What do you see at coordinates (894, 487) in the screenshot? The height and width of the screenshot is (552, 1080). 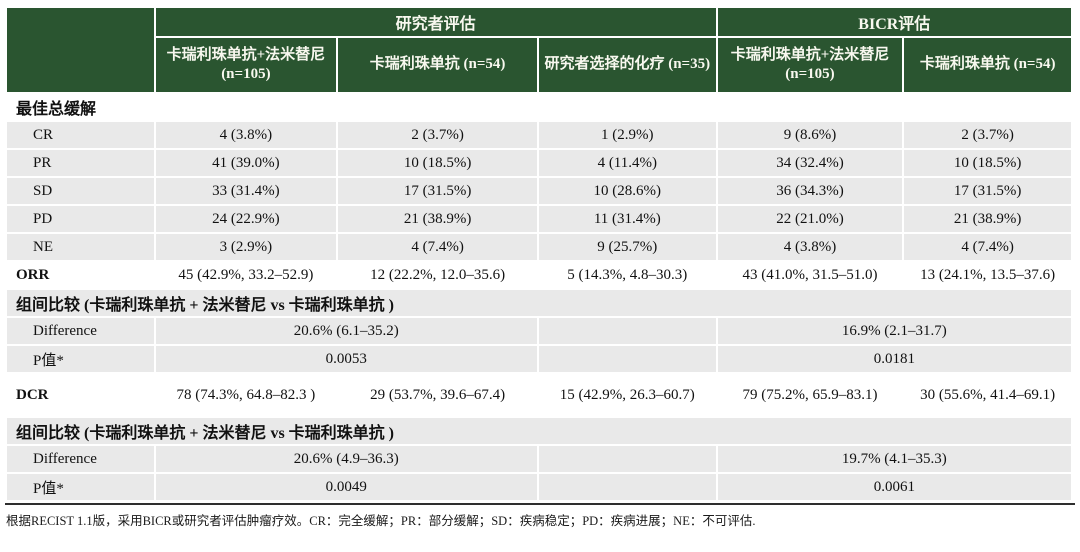 I see `merged-cell-bicr: 0.0061` at bounding box center [894, 487].